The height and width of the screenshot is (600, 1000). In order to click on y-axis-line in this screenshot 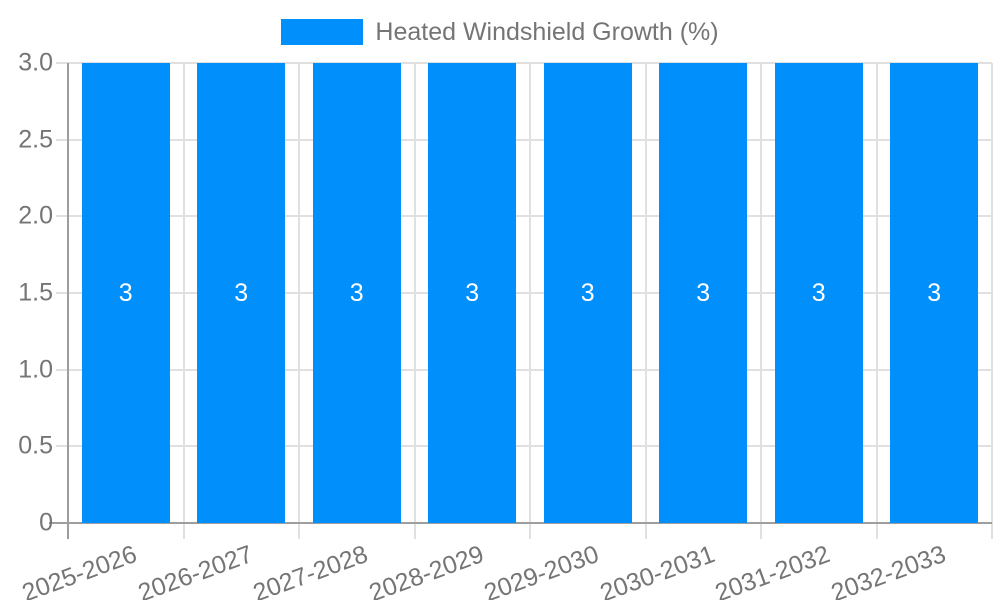, I will do `click(68, 301)`.